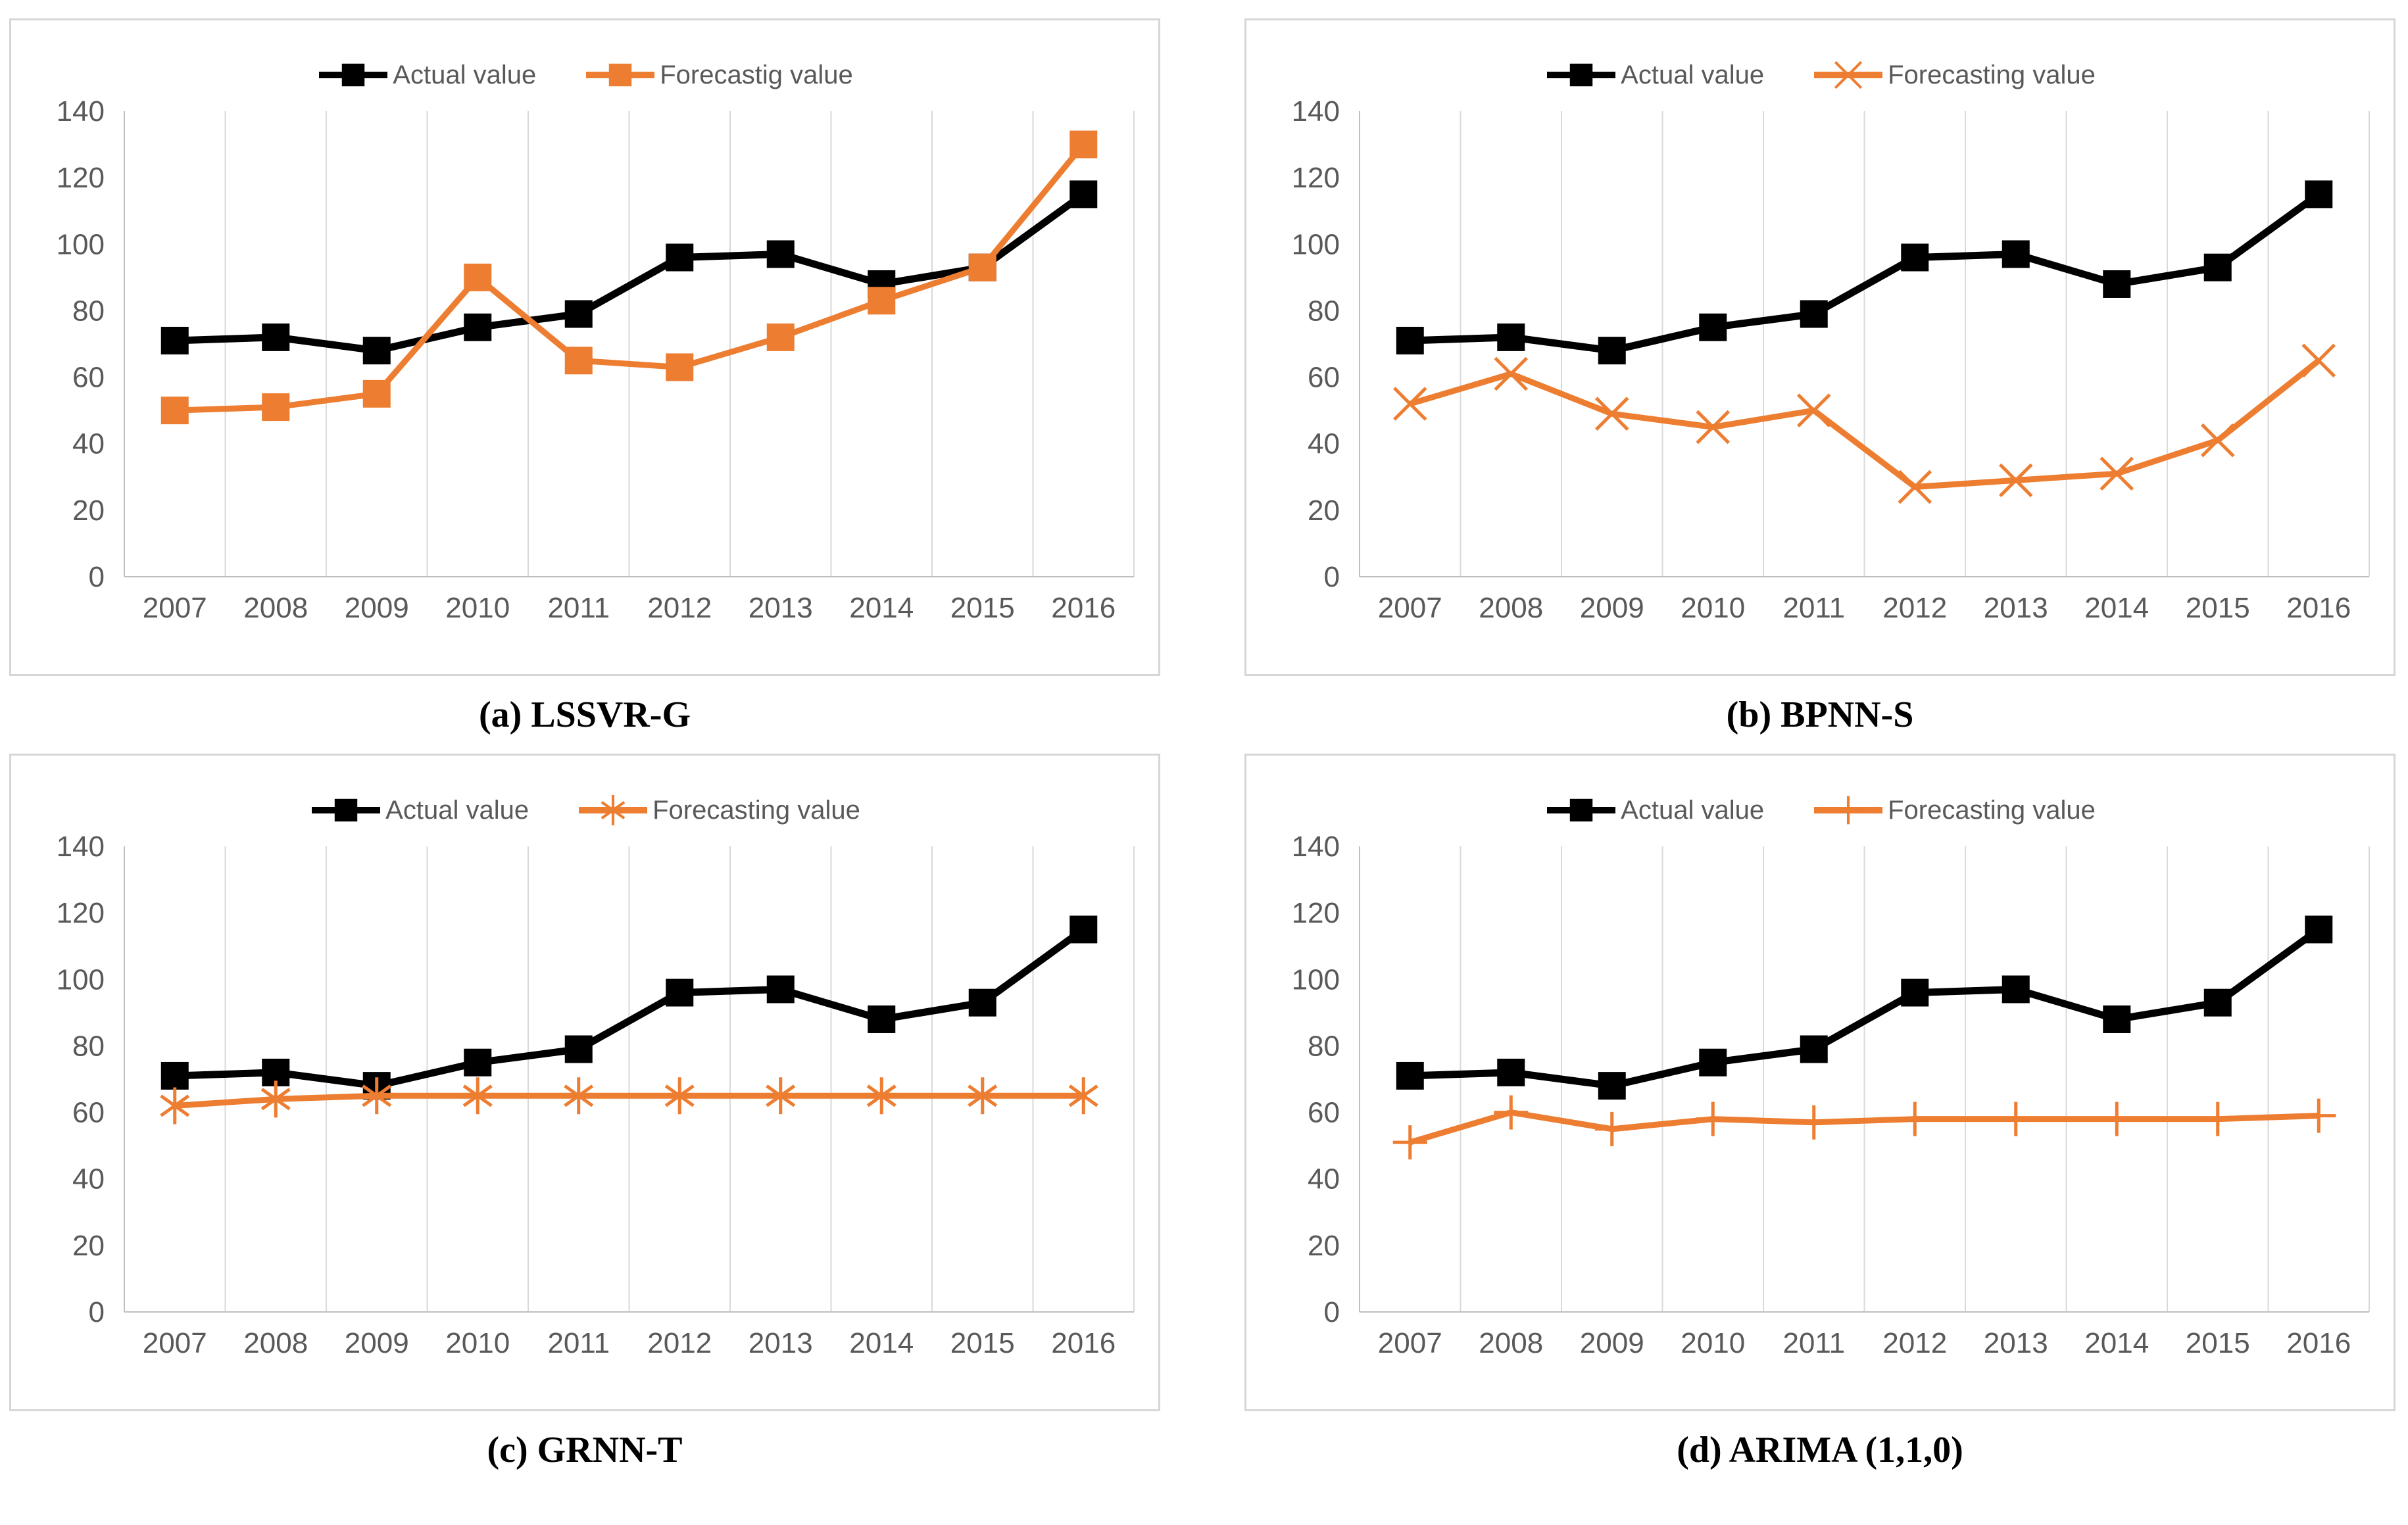 The height and width of the screenshot is (1525, 2408). What do you see at coordinates (377, 1343) in the screenshot?
I see `x-tick-label: 2009` at bounding box center [377, 1343].